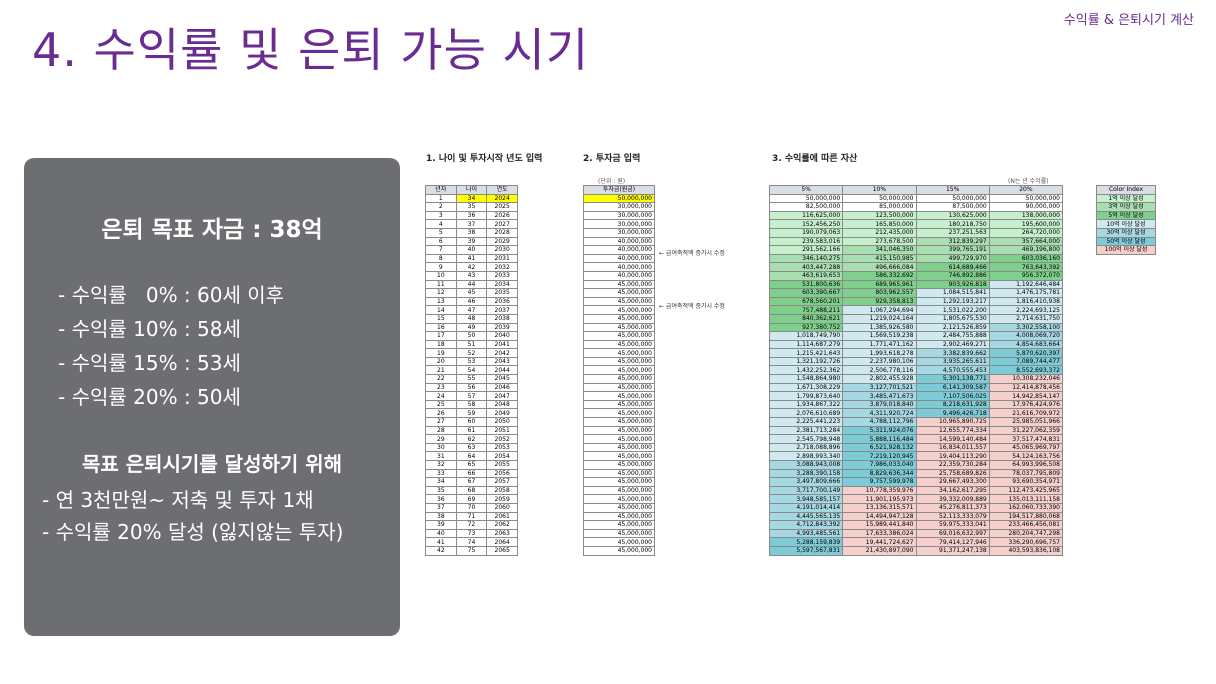 This screenshot has height=684, width=1216. What do you see at coordinates (502, 525) in the screenshot?
I see `year-cell: 2062` at bounding box center [502, 525].